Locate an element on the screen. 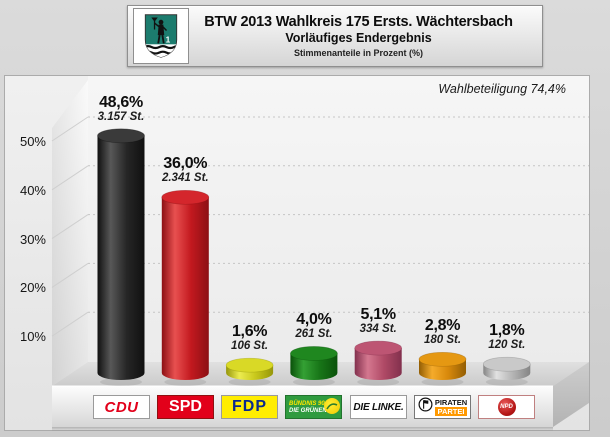 This screenshot has height=437, width=610. bar-top-fdp is located at coordinates (249, 365).